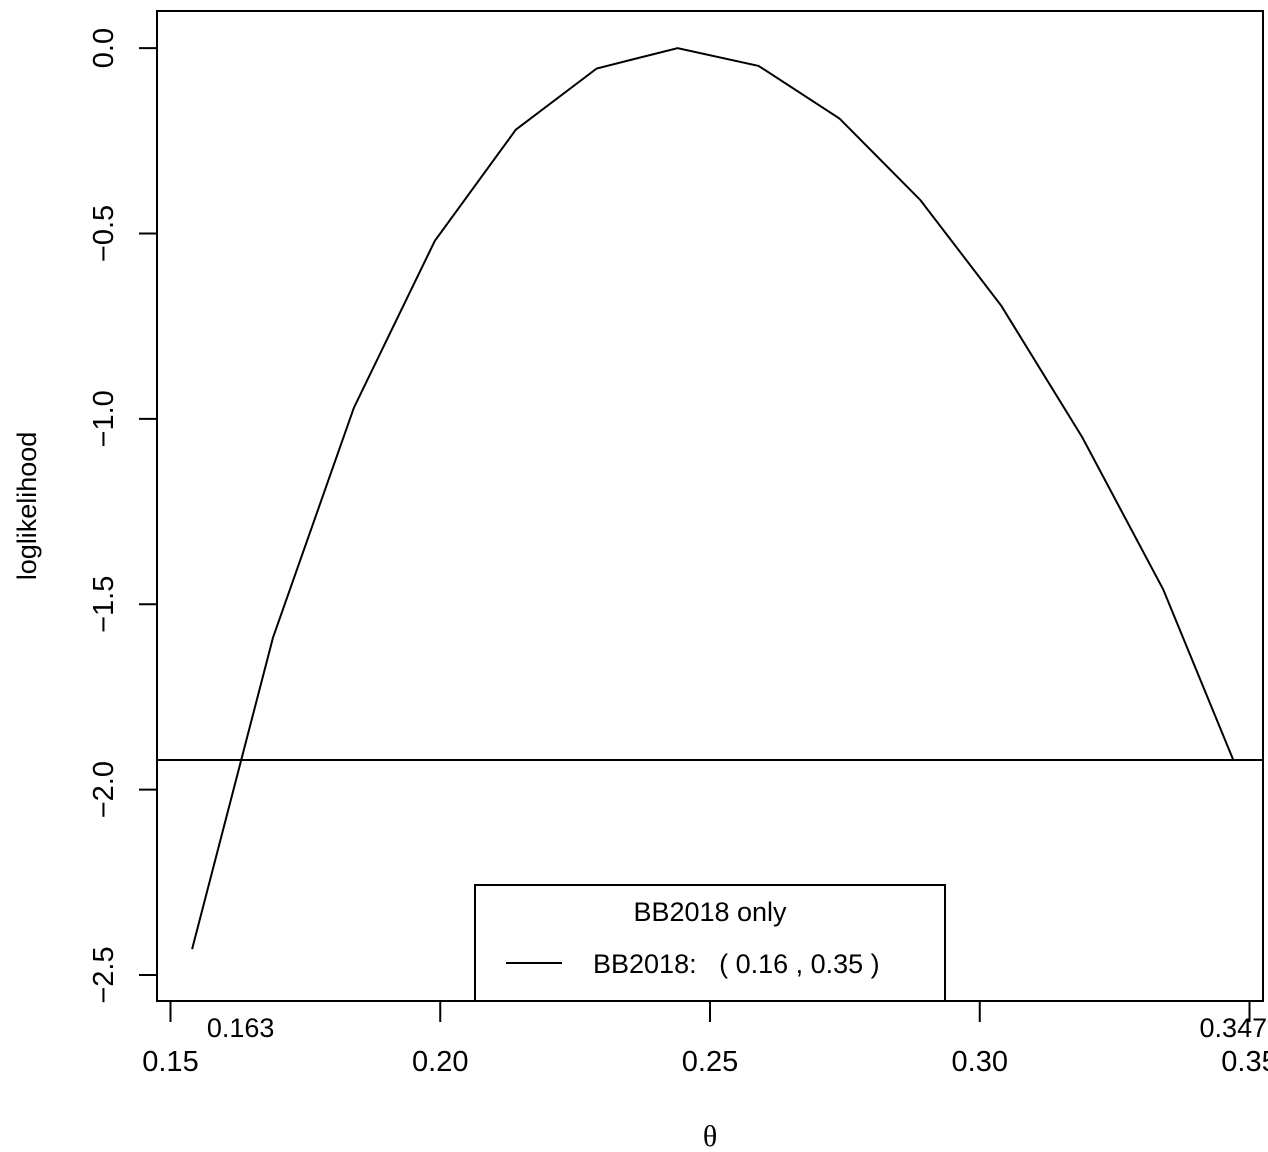 This screenshot has width=1268, height=1152. Describe the element at coordinates (104, 789) in the screenshot. I see `y-tick-label: −2.0` at that location.